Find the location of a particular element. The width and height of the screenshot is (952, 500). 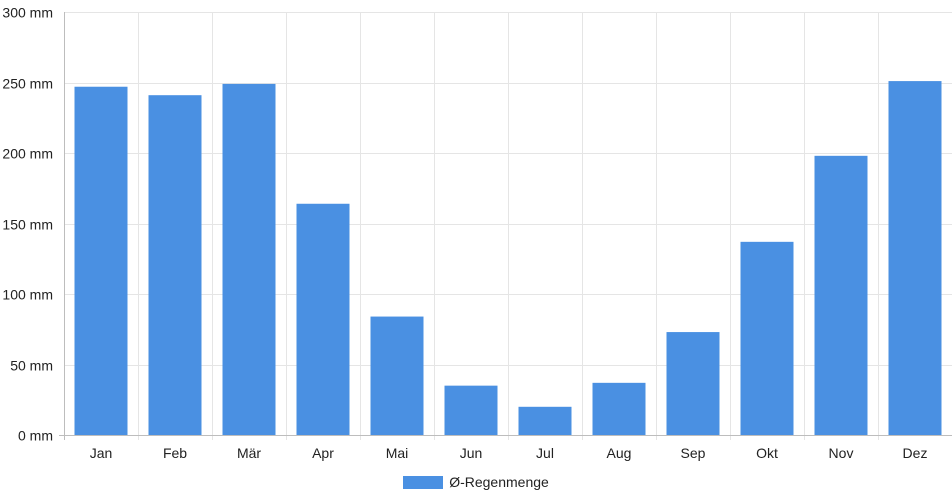

x-tick-label: Dez is located at coordinates (915, 453).